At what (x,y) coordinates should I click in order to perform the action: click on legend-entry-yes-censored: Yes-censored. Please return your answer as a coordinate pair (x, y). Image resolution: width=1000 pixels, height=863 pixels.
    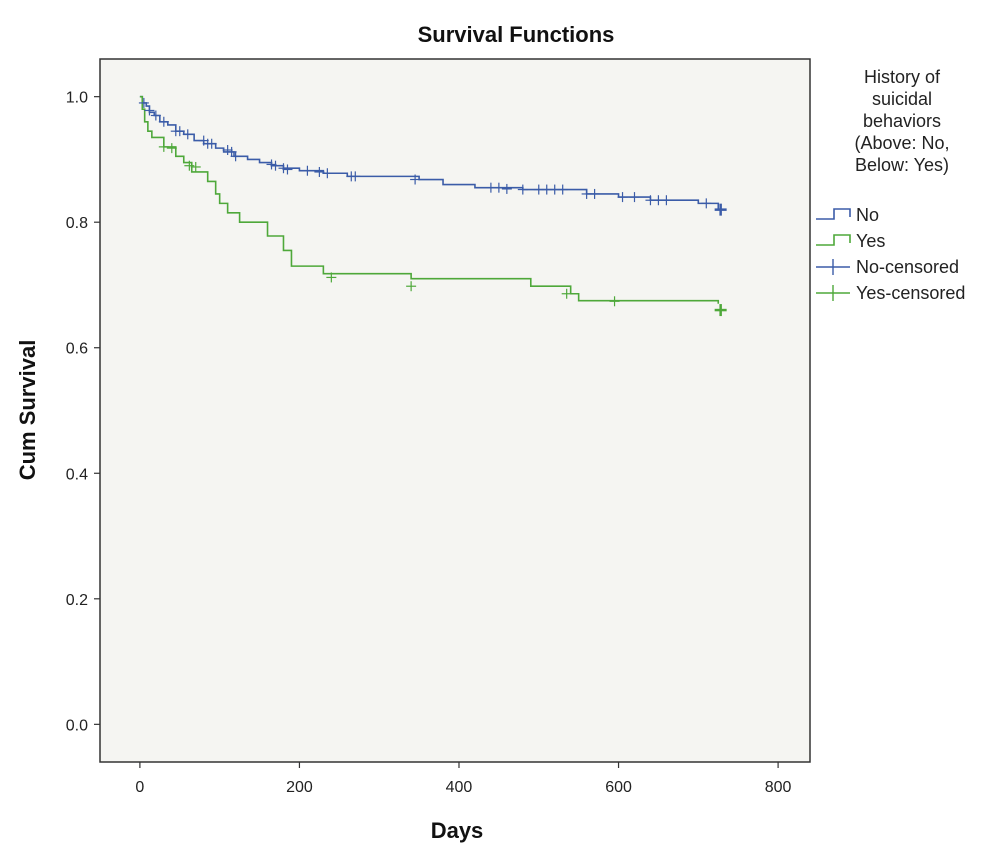
    Looking at the image, I should click on (890, 293).